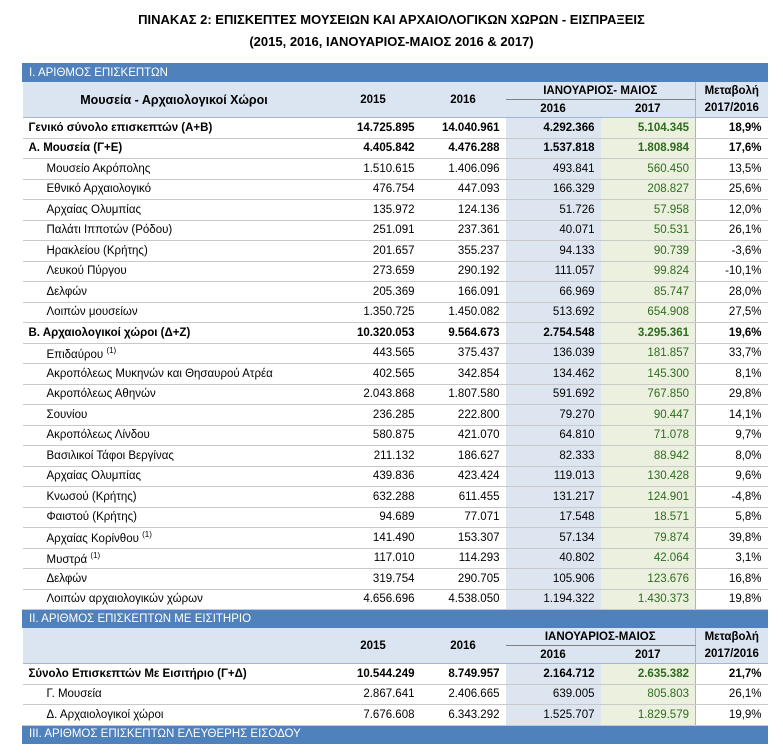 This screenshot has width=783, height=756. What do you see at coordinates (463, 271) in the screenshot?
I see `value-cell: 290.192` at bounding box center [463, 271].